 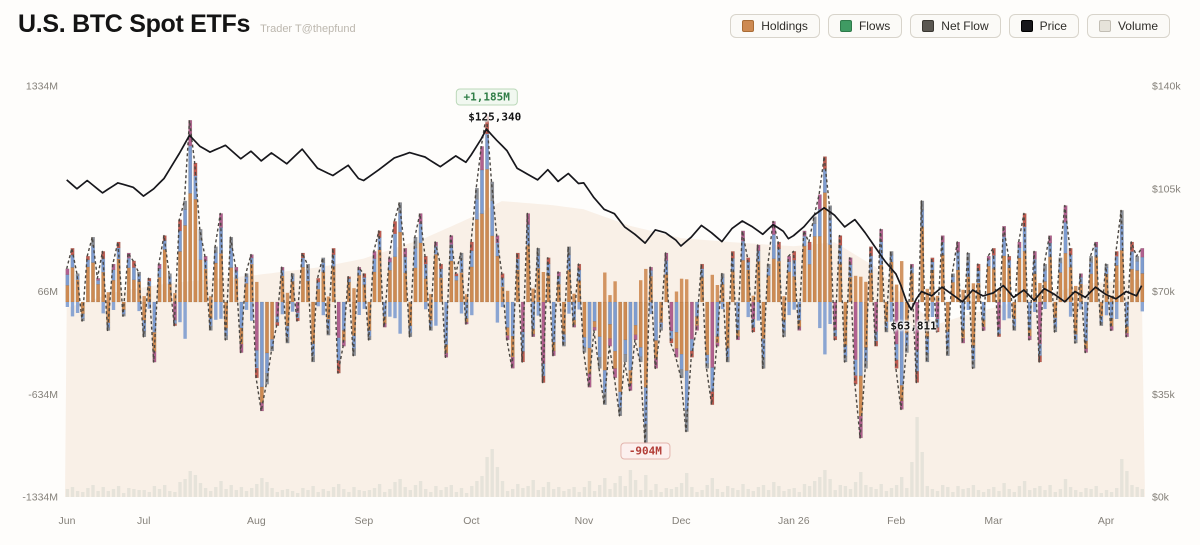 What do you see at coordinates (1106, 521) in the screenshot?
I see `svg-text: Apr` at bounding box center [1106, 521].